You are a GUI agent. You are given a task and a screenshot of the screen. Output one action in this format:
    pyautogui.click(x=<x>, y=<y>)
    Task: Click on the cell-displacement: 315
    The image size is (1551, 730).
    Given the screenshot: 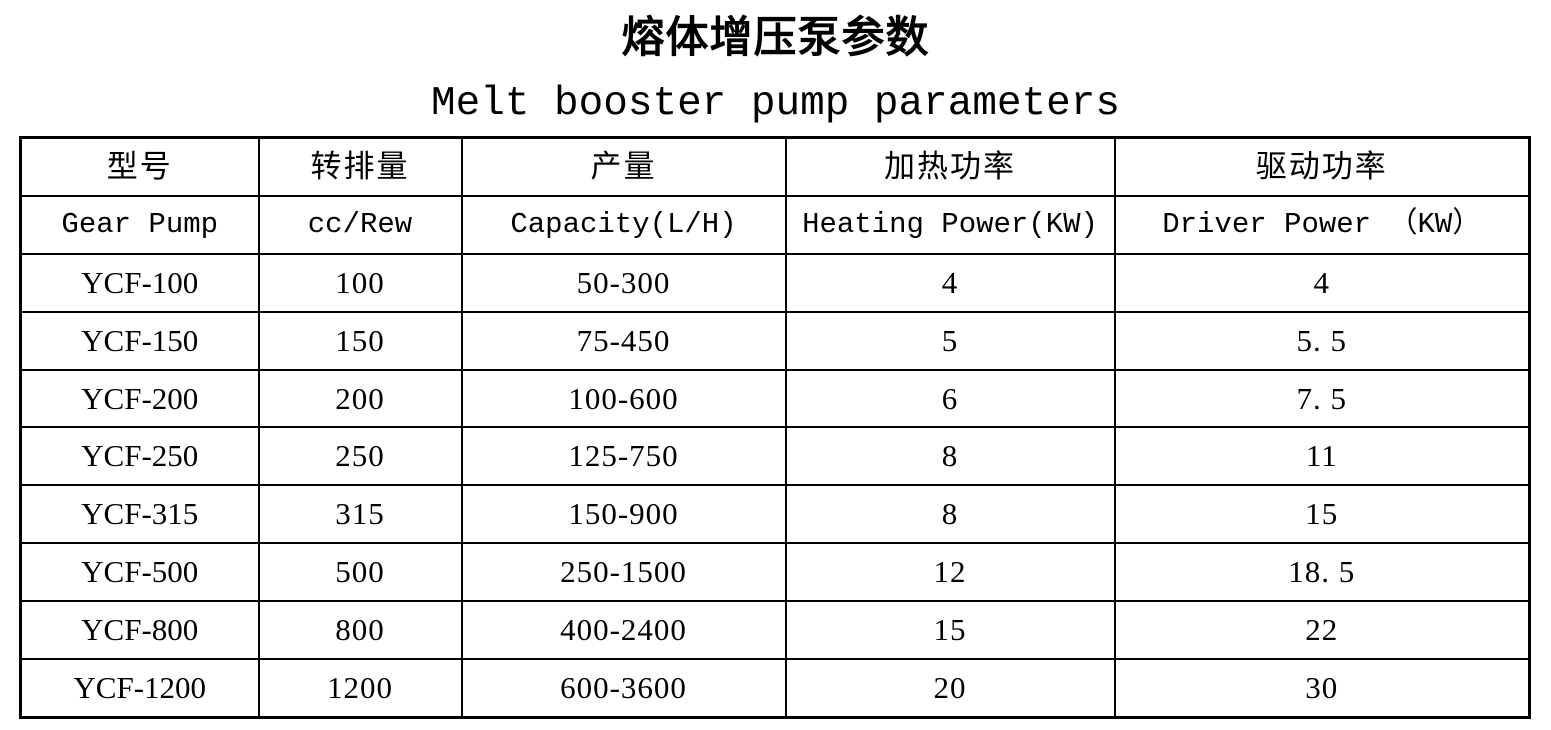 What is the action you would take?
    pyautogui.click(x=360, y=514)
    